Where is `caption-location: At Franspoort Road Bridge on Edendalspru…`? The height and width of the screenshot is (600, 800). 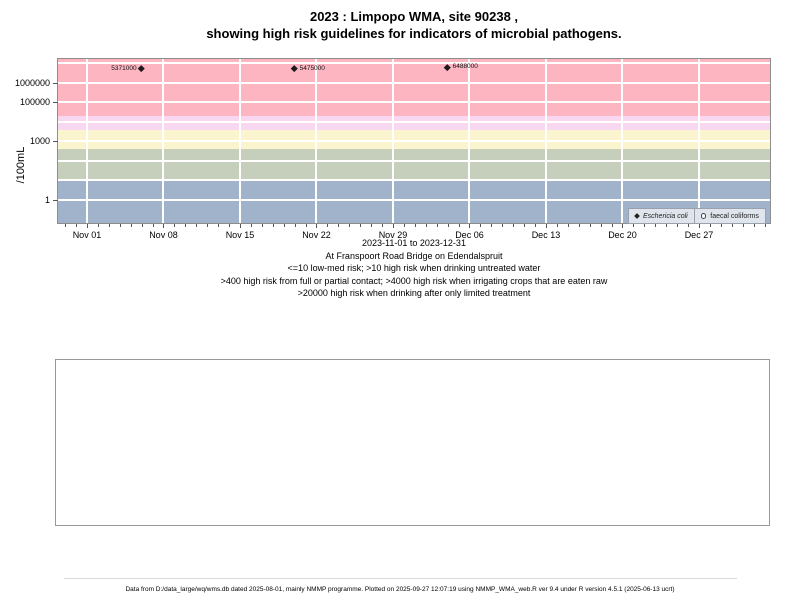
caption-location: At Franspoort Road Bridge on Edendalspru… is located at coordinates (414, 255).